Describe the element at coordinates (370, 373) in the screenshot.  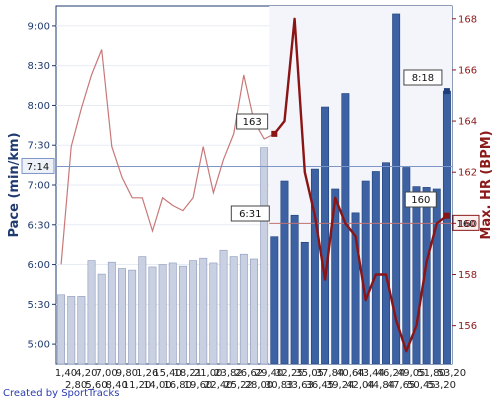
I see `x-tick-label: 43,44` at that location.